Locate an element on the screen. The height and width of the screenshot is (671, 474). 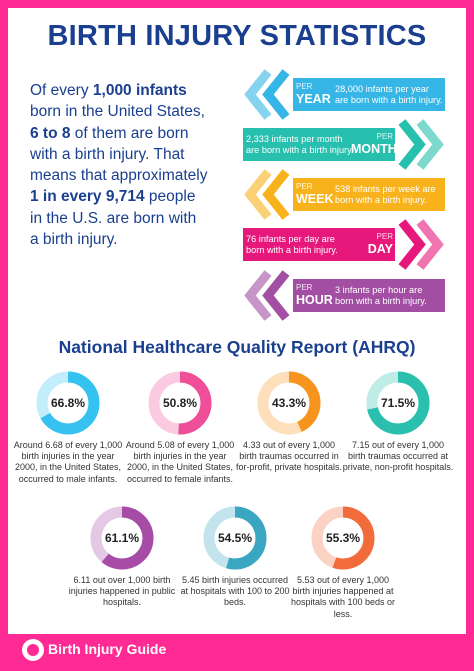
rate-tag: PER MONTH is located at coordinates (374, 143).